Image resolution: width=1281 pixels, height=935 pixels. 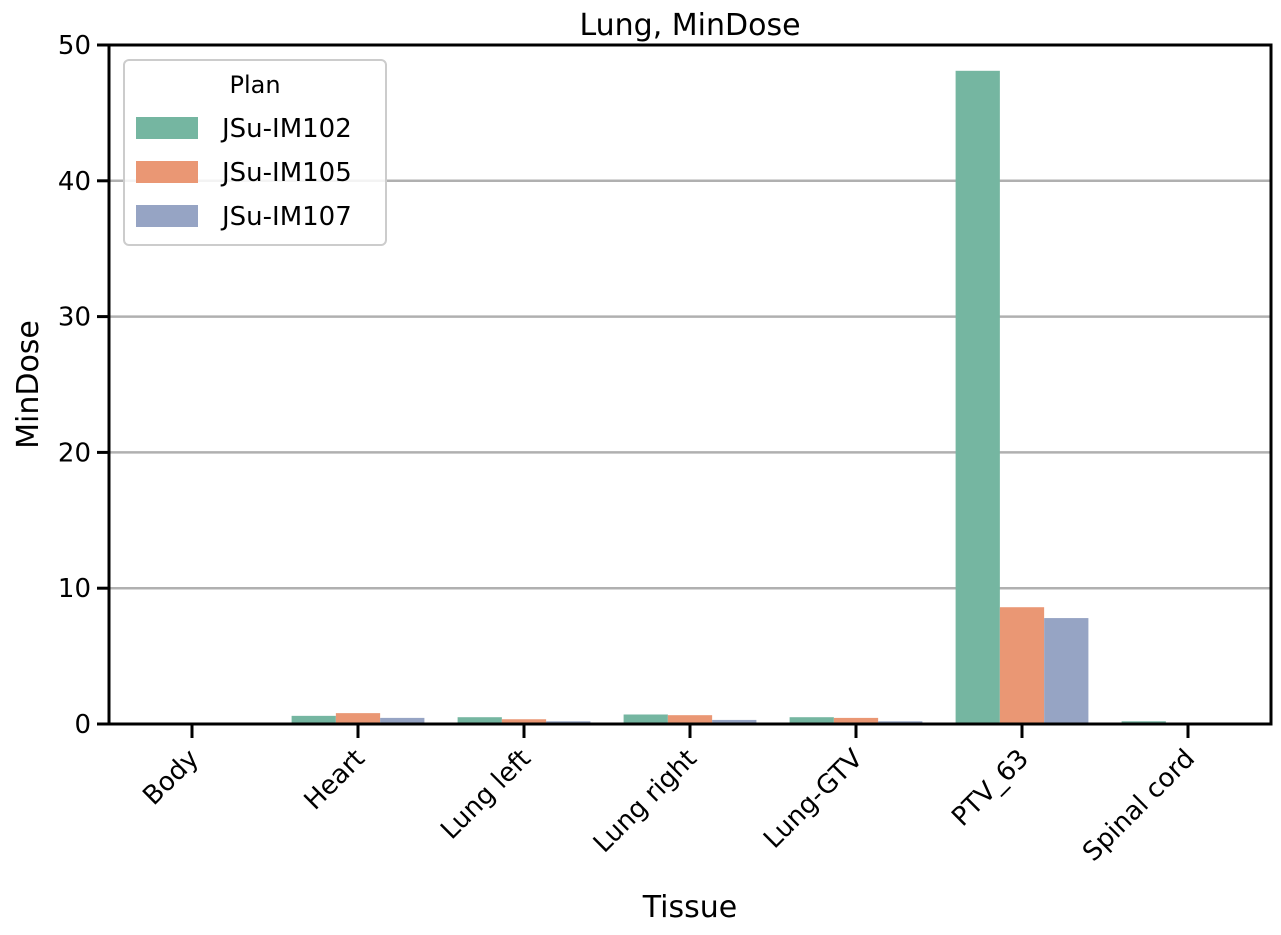 What do you see at coordinates (74, 46) in the screenshot?
I see `y-tick-label: 50` at bounding box center [74, 46].